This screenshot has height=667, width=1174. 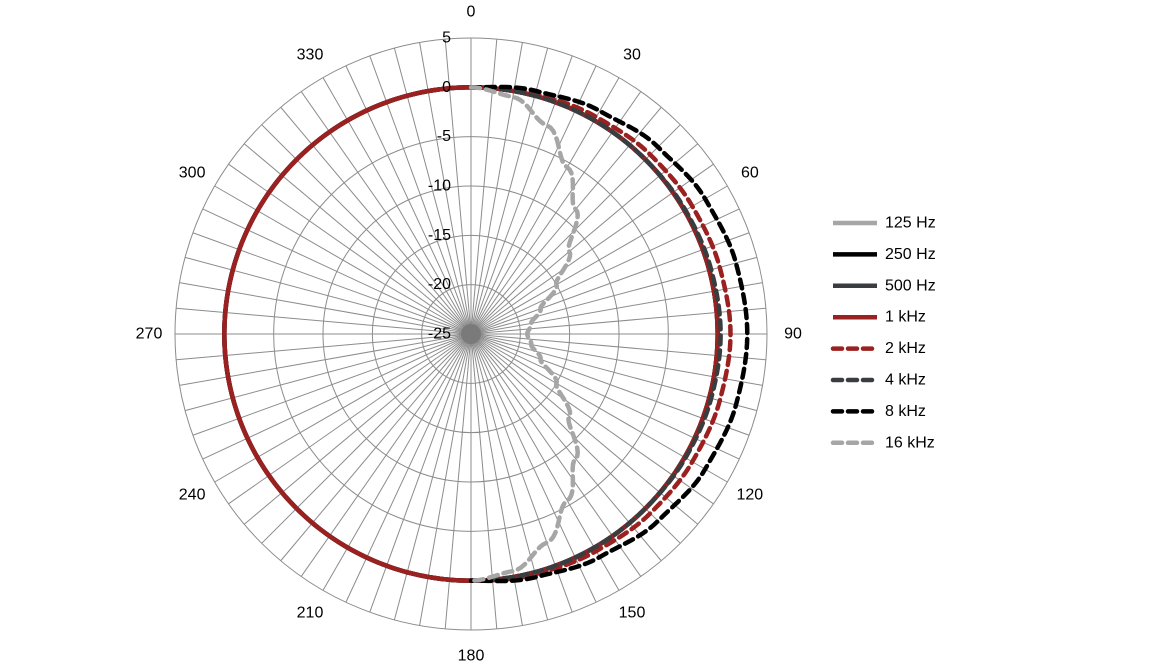 I want to click on radial-tick-label: -5, so click(x=444, y=136).